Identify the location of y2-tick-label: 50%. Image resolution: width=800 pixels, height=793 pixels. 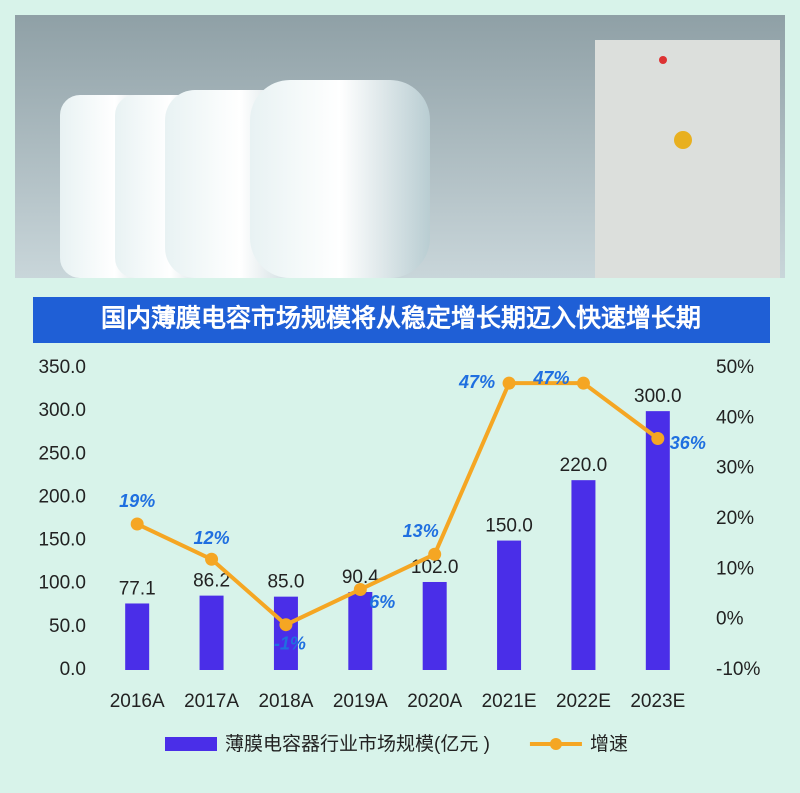
(735, 367).